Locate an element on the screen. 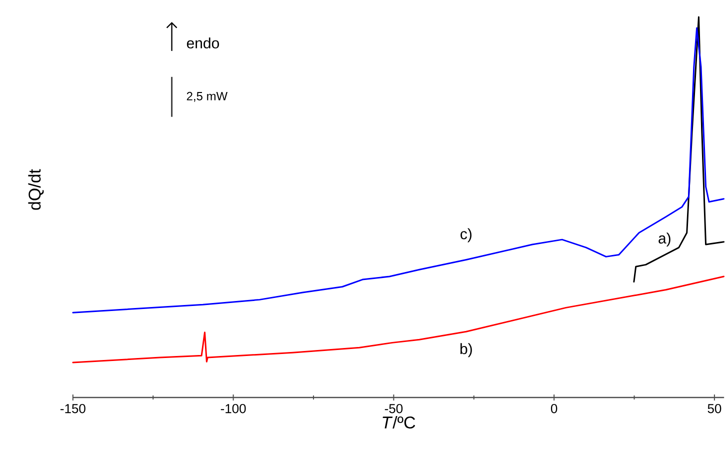 This screenshot has height=462, width=725. series-label: a) is located at coordinates (664, 239).